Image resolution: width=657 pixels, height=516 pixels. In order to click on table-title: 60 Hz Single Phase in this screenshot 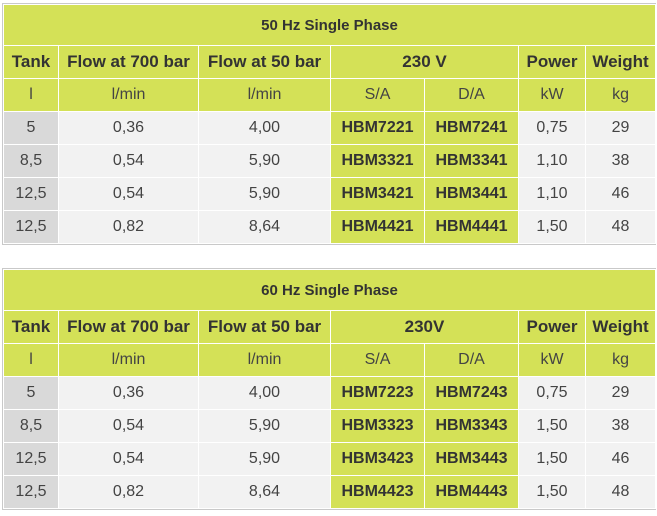, I will do `click(329, 290)`.